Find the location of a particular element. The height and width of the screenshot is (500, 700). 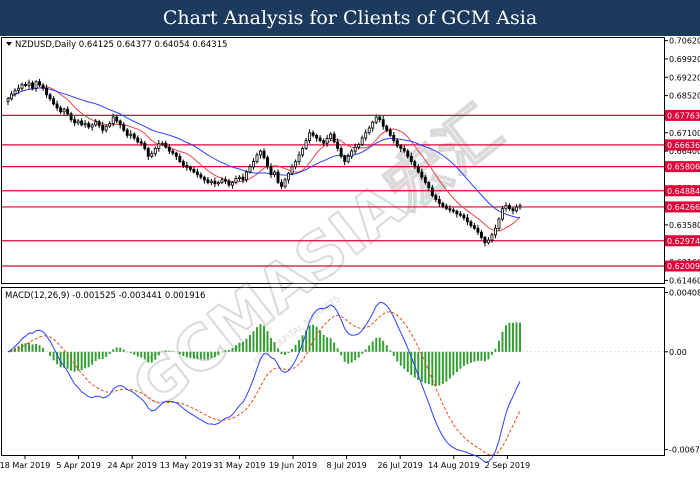

macd-tick-label: 0.00 is located at coordinates (678, 352).